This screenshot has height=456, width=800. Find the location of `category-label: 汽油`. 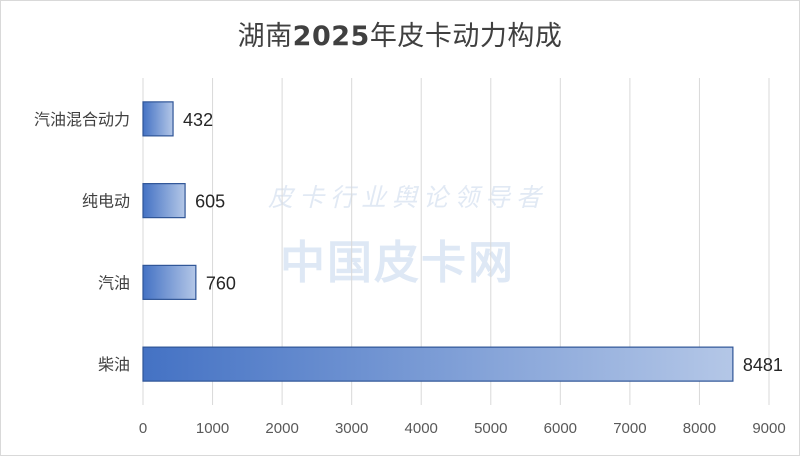

category-label: 汽油 is located at coordinates (114, 282).